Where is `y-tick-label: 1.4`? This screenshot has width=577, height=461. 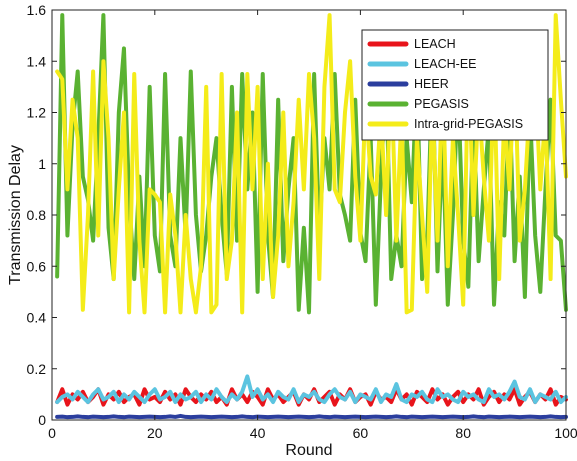 y-tick-label: 1.4 is located at coordinates (37, 61).